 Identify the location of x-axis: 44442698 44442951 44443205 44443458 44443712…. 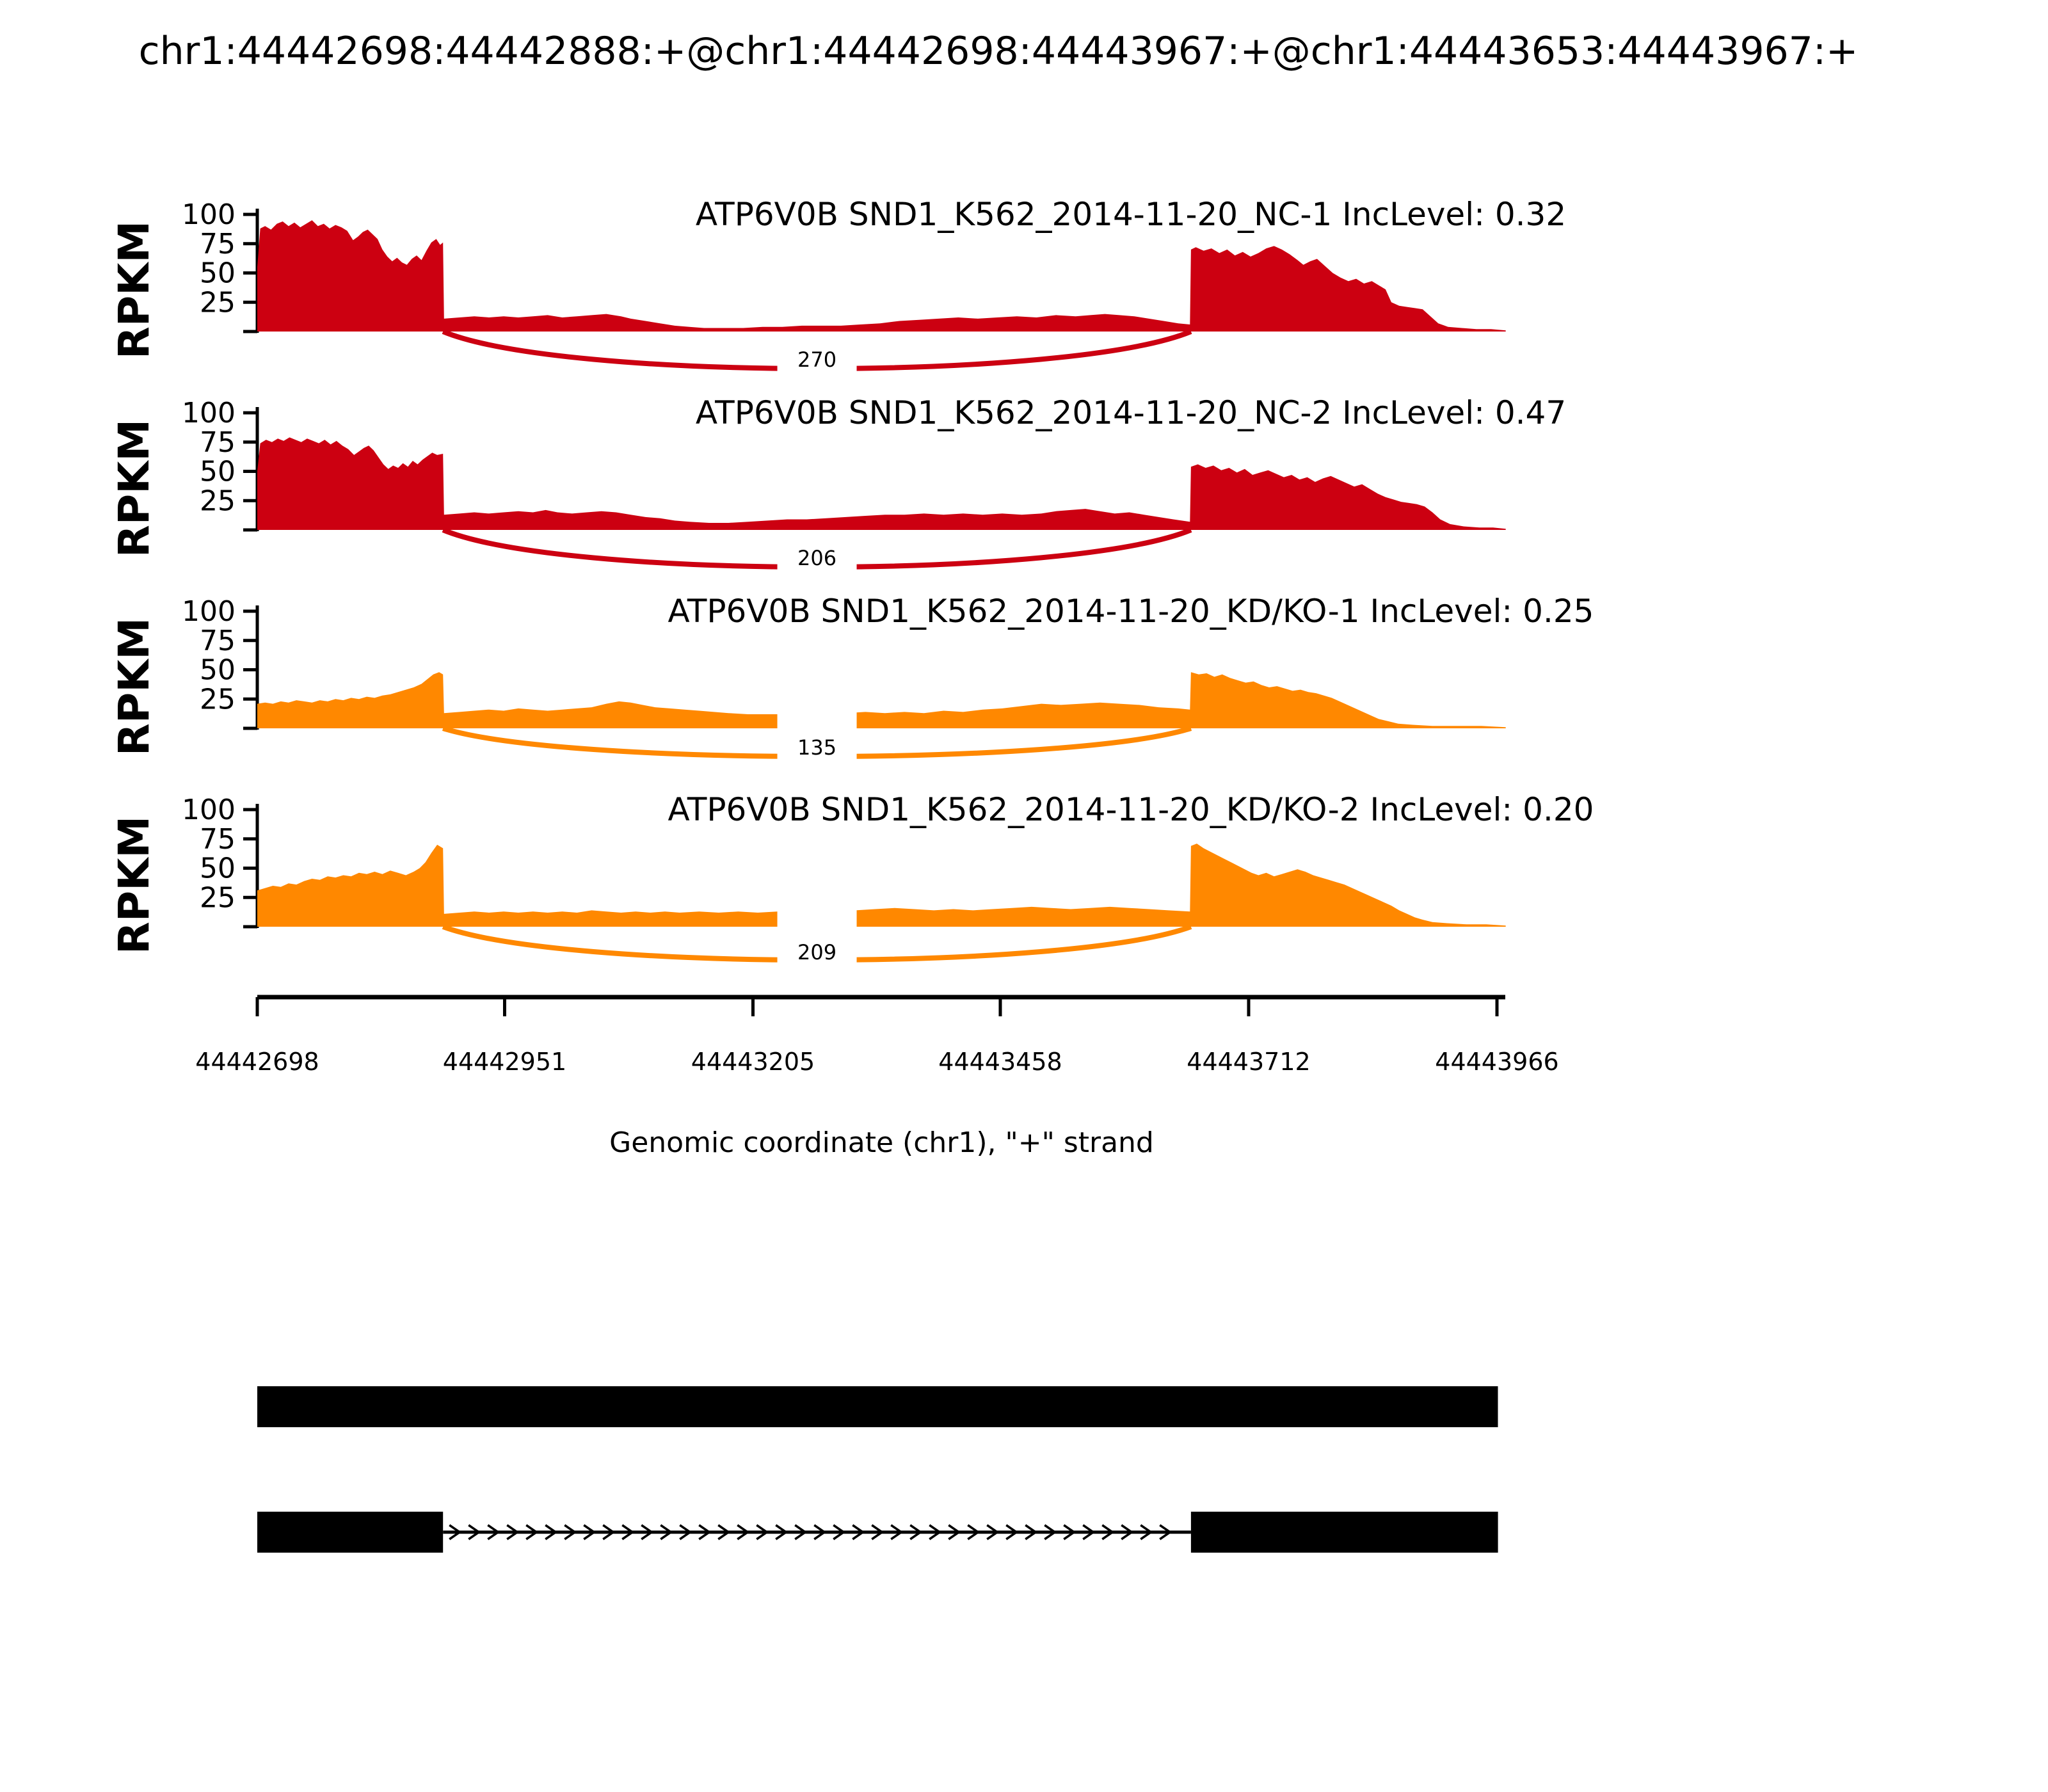
(877, 1077).